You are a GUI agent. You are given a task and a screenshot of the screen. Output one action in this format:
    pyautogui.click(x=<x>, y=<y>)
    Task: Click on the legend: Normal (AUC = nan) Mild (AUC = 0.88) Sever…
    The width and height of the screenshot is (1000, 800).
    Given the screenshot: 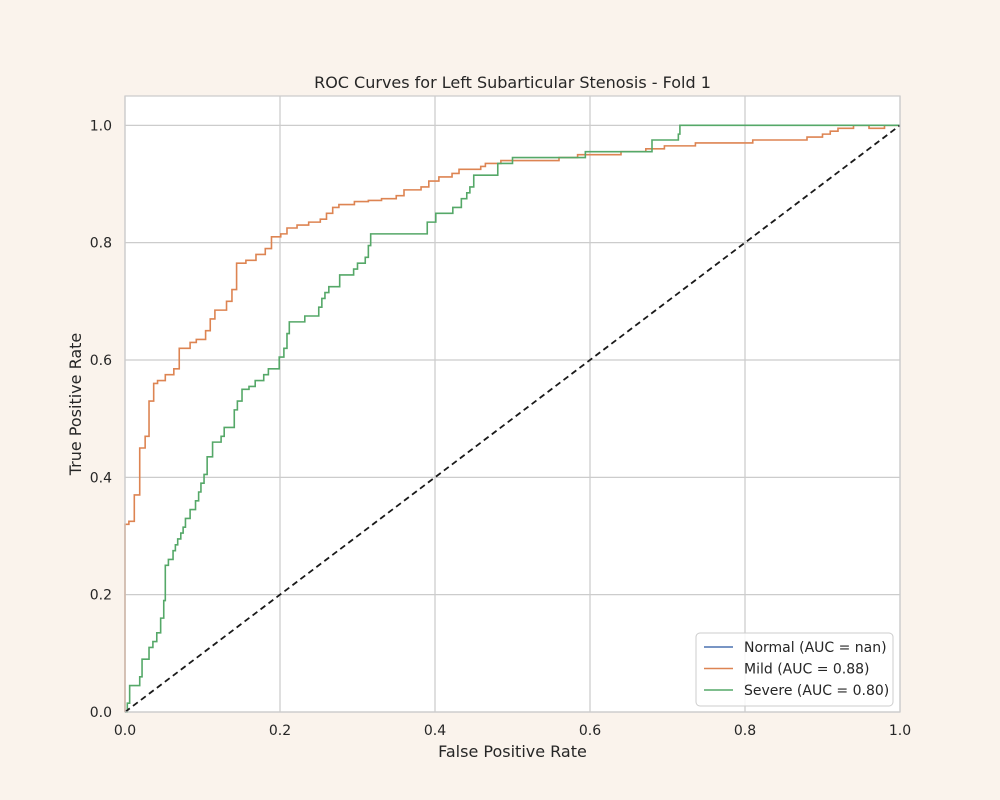 What is the action you would take?
    pyautogui.click(x=794, y=669)
    